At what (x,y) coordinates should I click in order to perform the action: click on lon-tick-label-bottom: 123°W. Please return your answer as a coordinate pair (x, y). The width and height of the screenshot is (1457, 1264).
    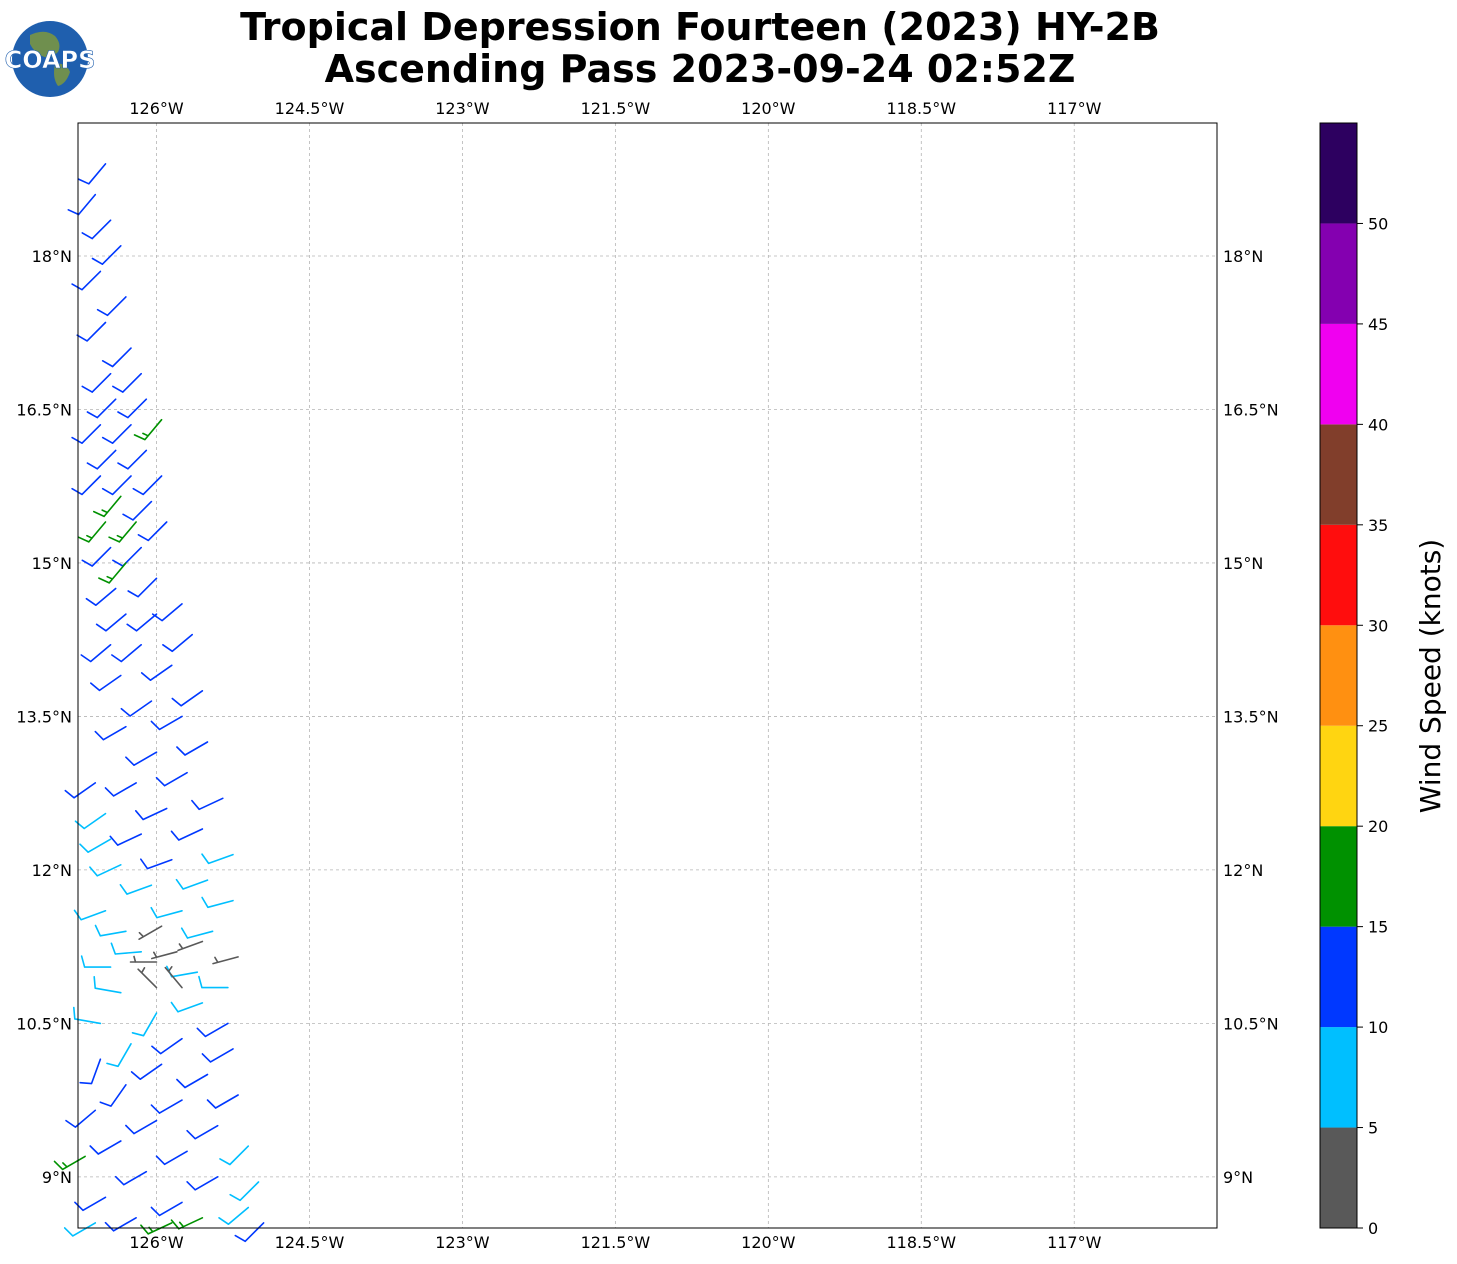
    Looking at the image, I should click on (462, 1242).